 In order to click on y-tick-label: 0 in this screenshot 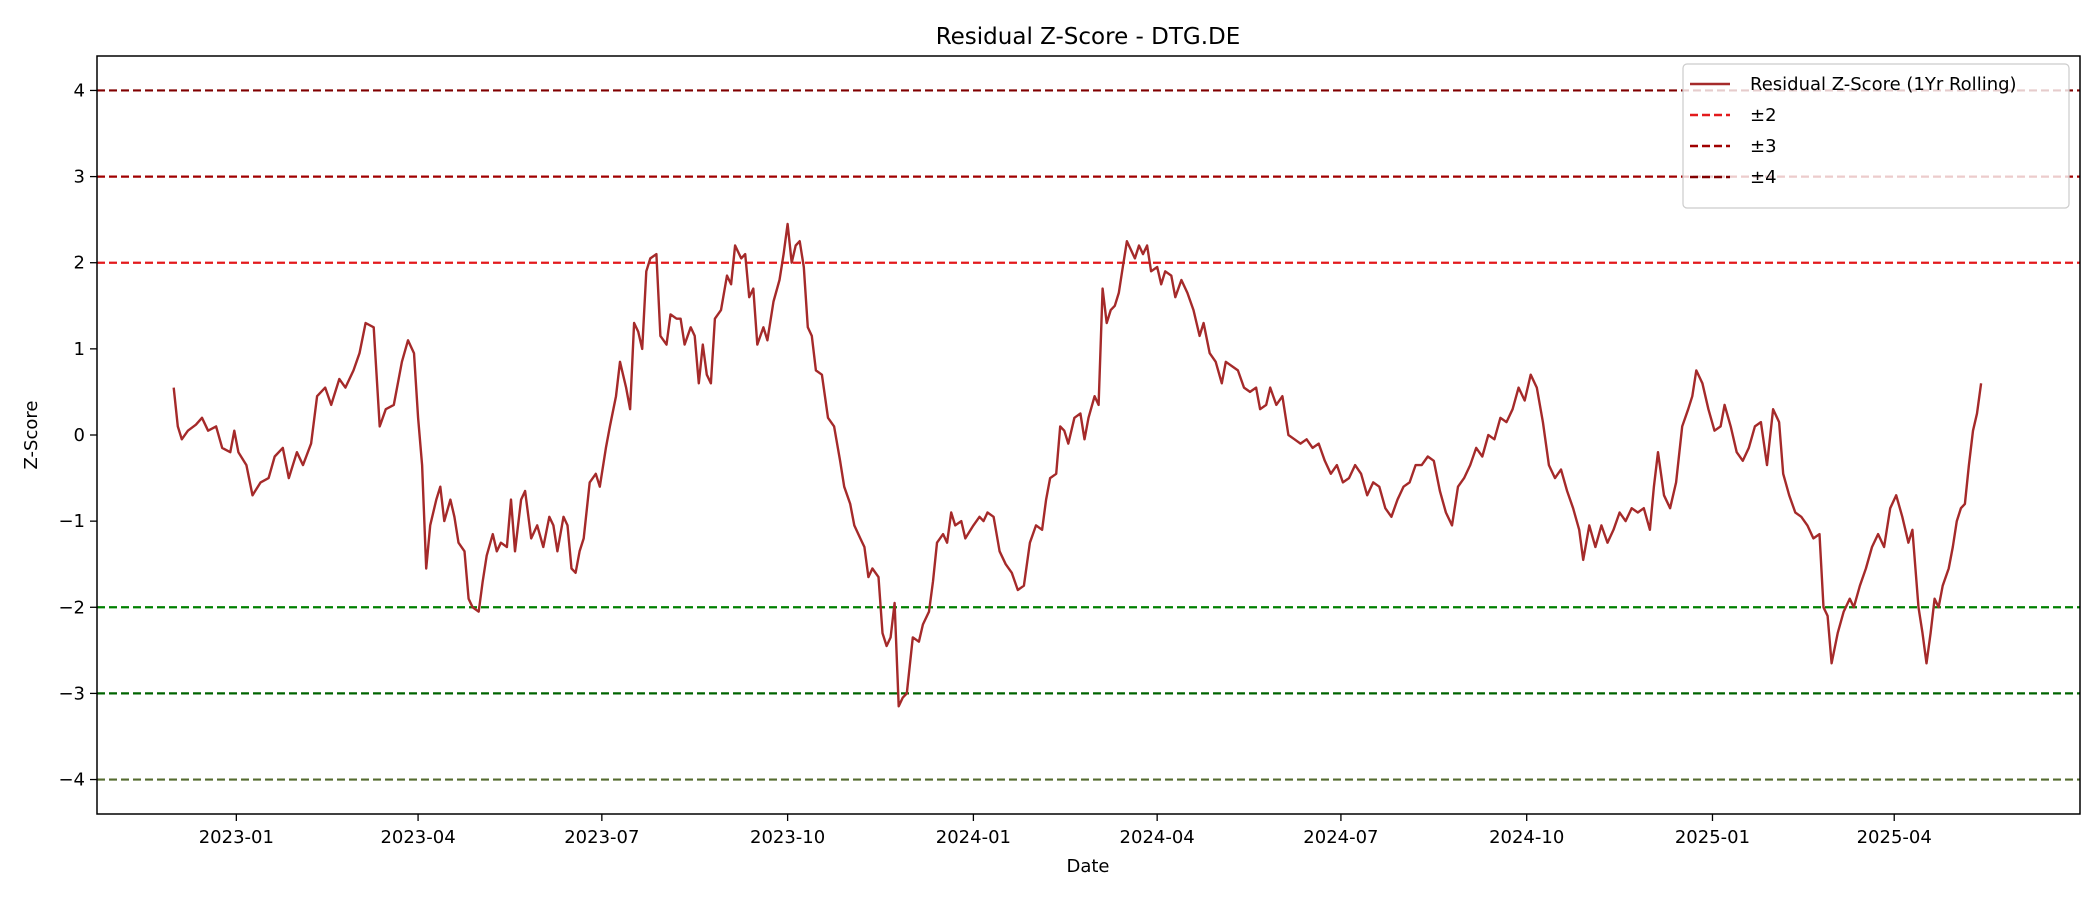, I will do `click(79, 435)`.